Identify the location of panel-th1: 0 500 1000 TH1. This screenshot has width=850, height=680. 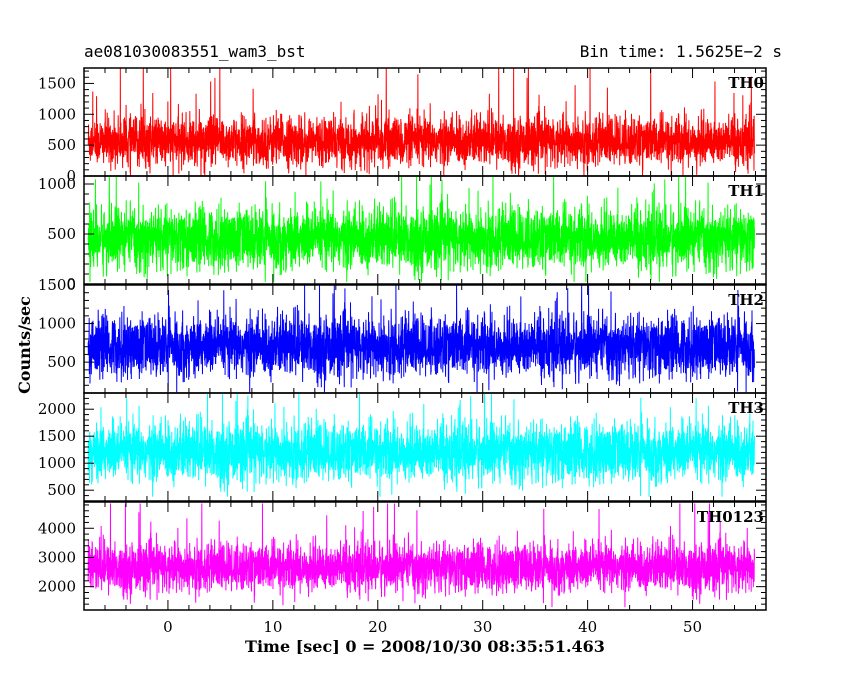
(402, 234).